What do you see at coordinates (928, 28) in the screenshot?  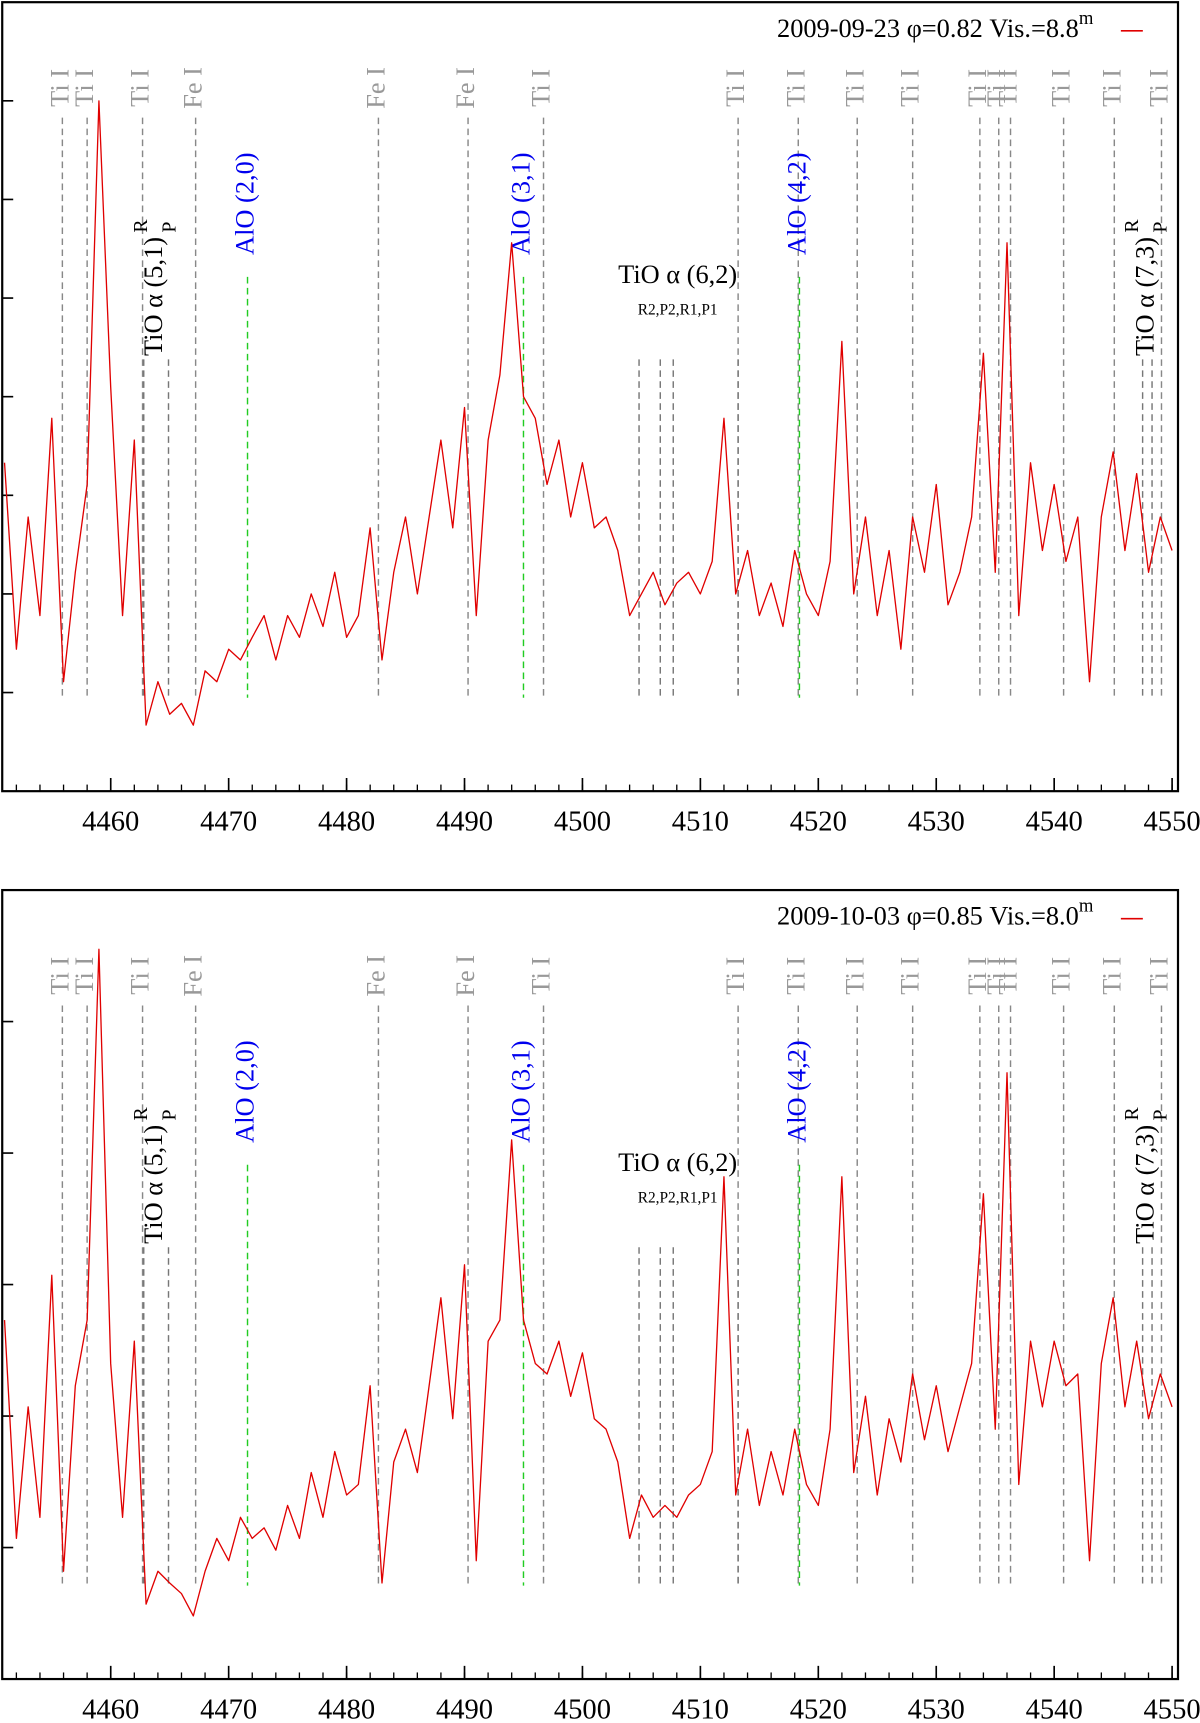 I see `legend-name: 2009-09-23 φ=0.82 Vis.=8.8` at bounding box center [928, 28].